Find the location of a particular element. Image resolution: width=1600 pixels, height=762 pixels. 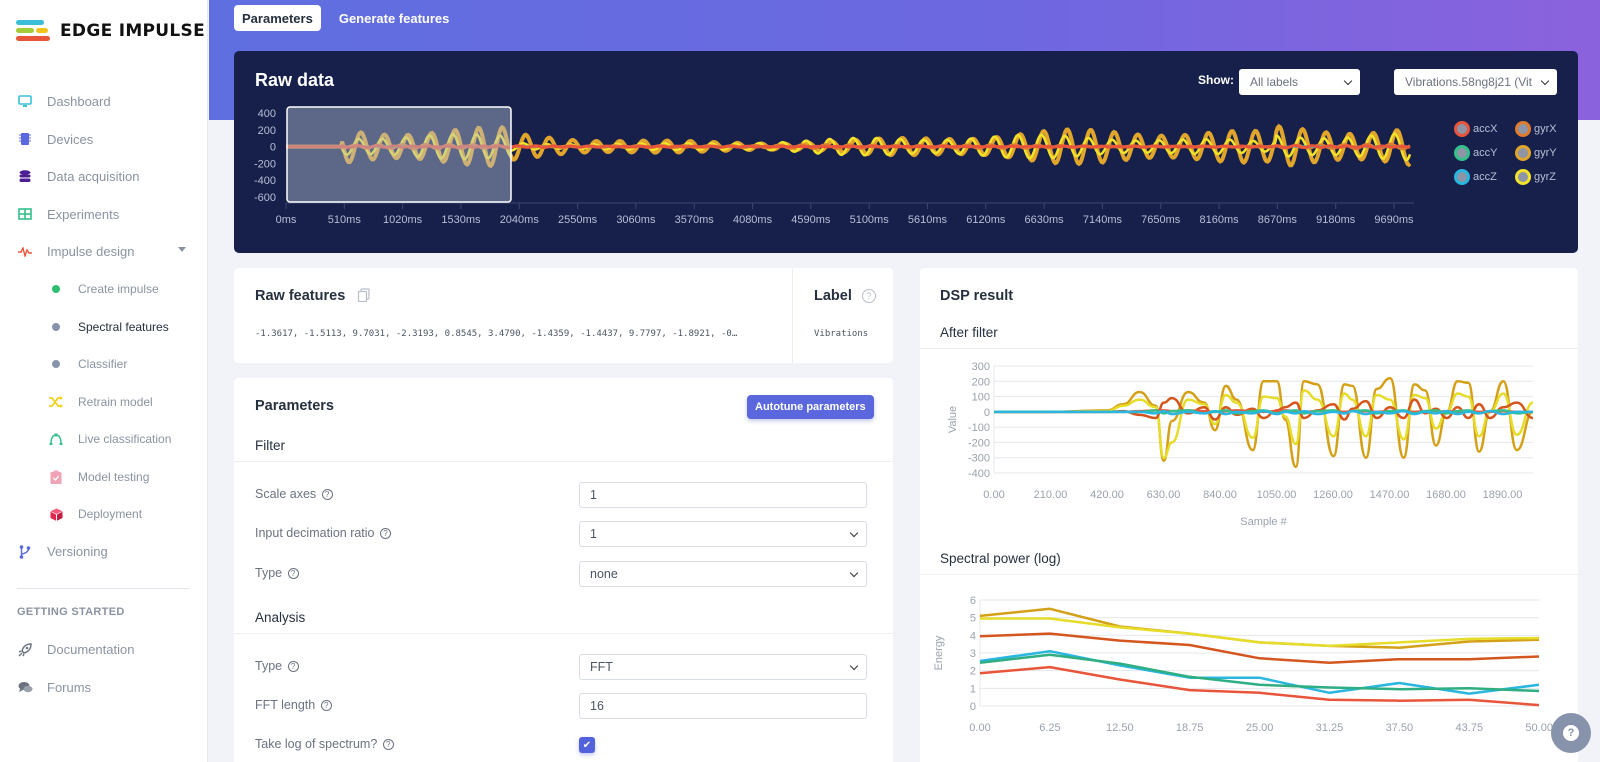

series-accX-line is located at coordinates (848, 147).